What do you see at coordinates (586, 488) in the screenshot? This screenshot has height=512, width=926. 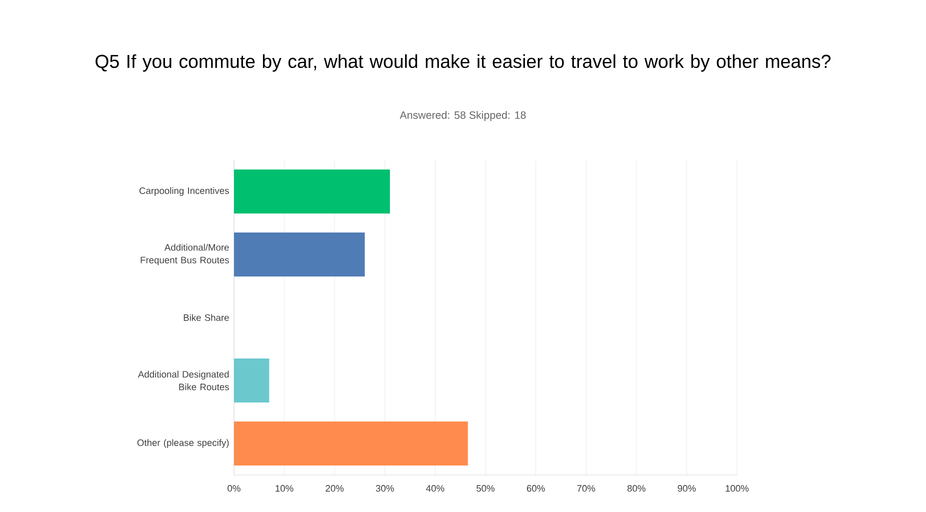 I see `x-tick-label: 70%` at bounding box center [586, 488].